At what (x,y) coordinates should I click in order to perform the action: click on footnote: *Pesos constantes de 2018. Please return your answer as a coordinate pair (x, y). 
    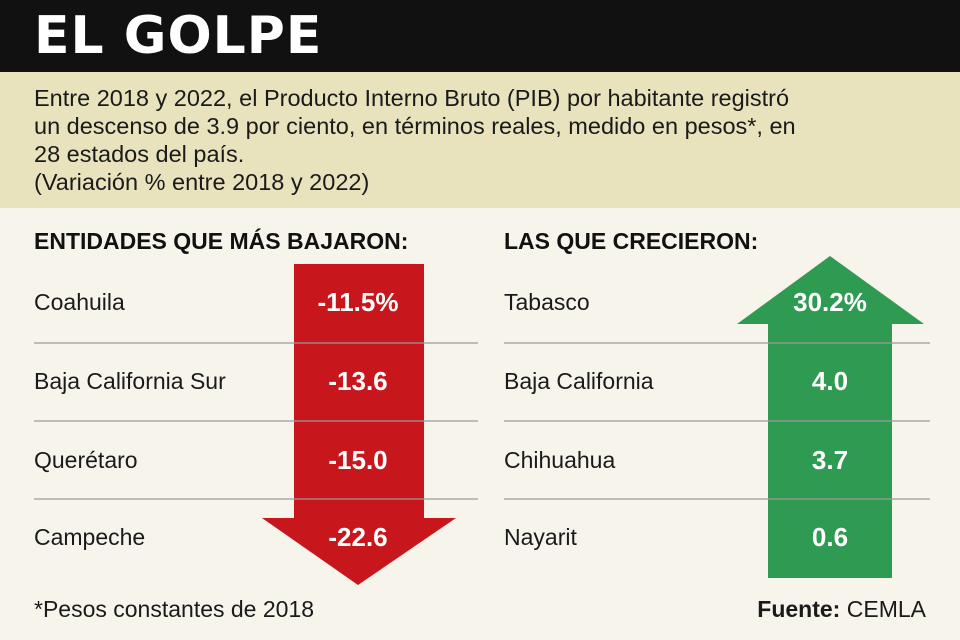
    Looking at the image, I should click on (174, 609).